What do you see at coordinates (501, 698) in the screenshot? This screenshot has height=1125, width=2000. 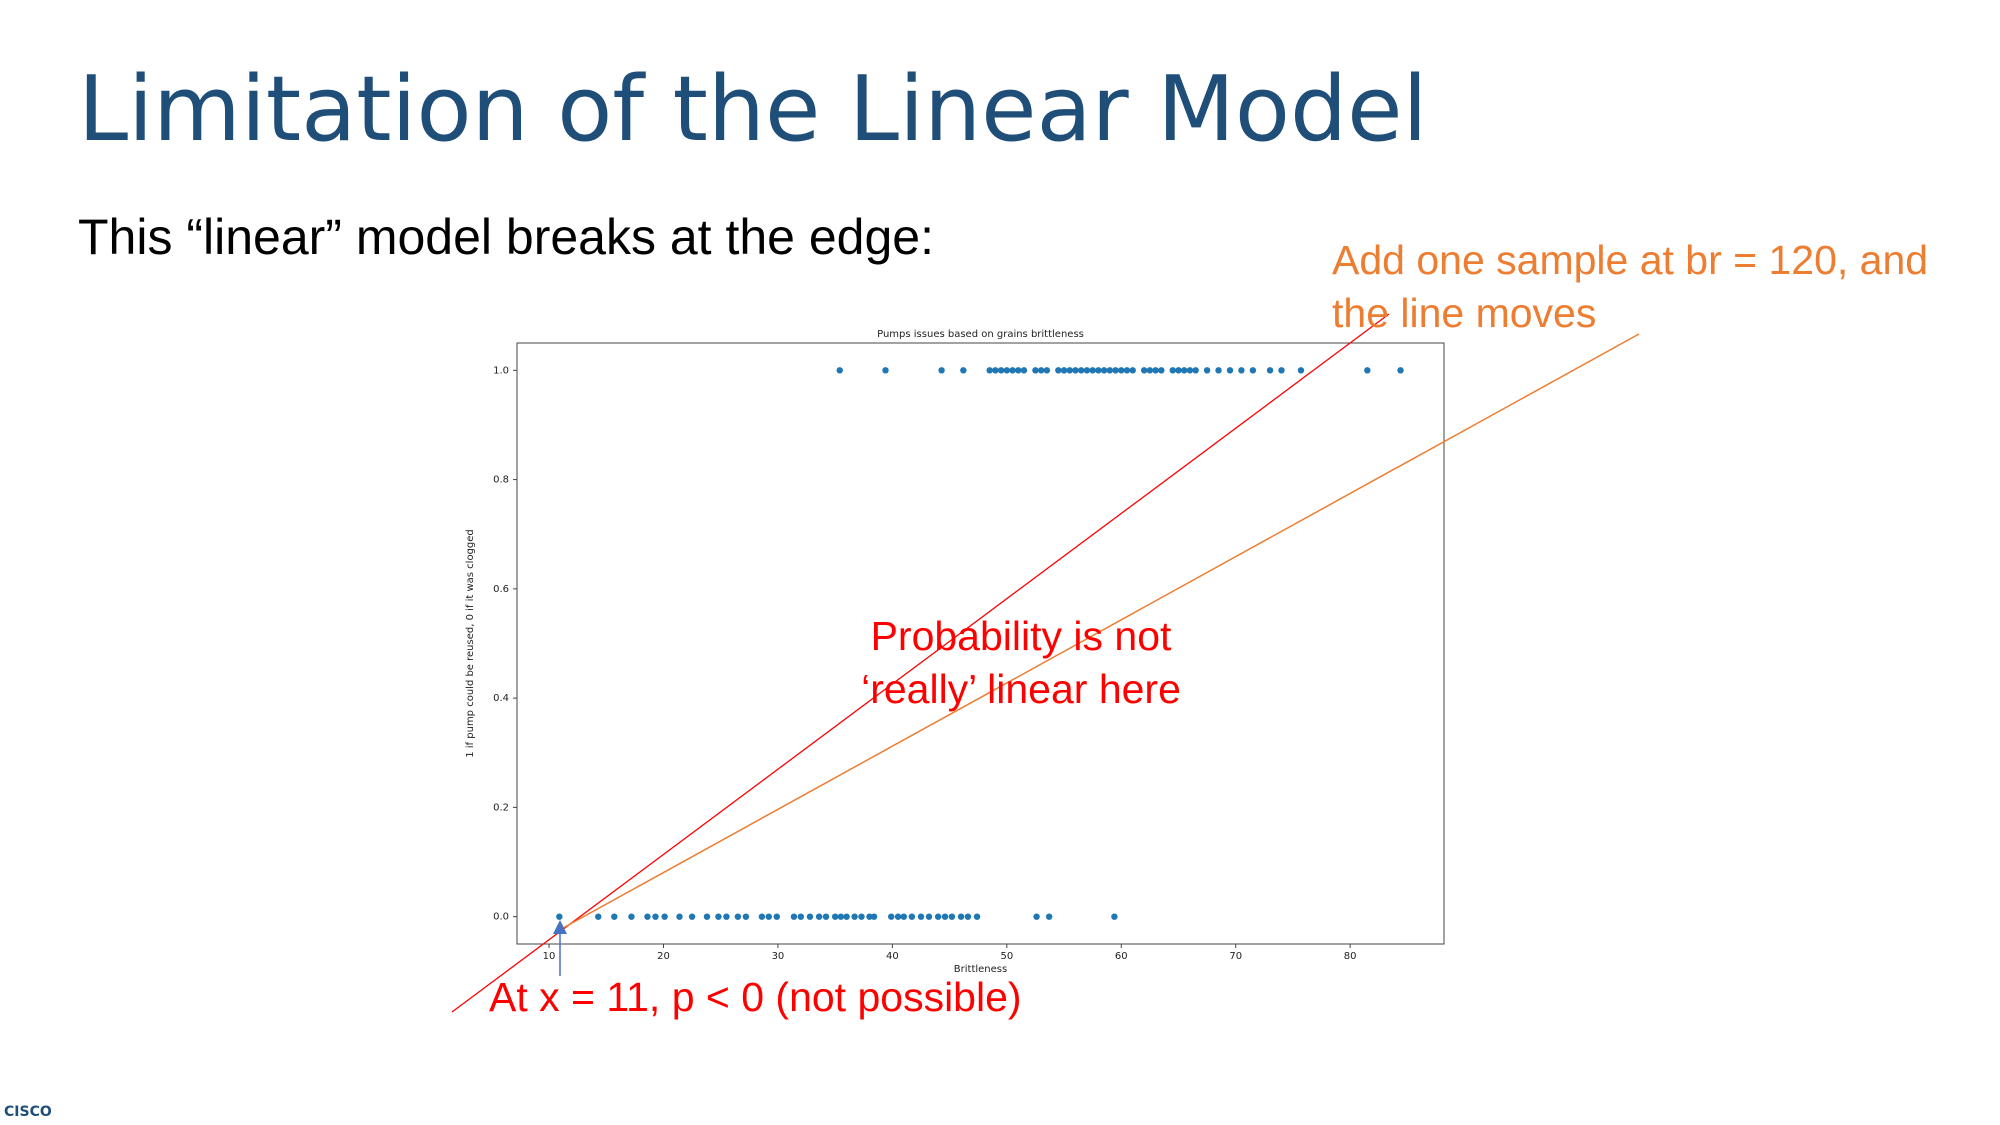 I see `y-tick-label: 0.4` at bounding box center [501, 698].